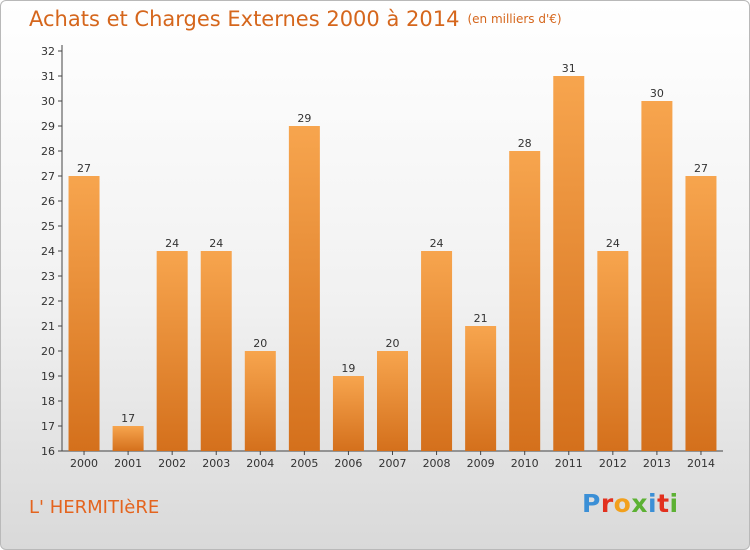 The image size is (750, 550). Describe the element at coordinates (525, 143) in the screenshot. I see `data-label-2010: 28` at that location.